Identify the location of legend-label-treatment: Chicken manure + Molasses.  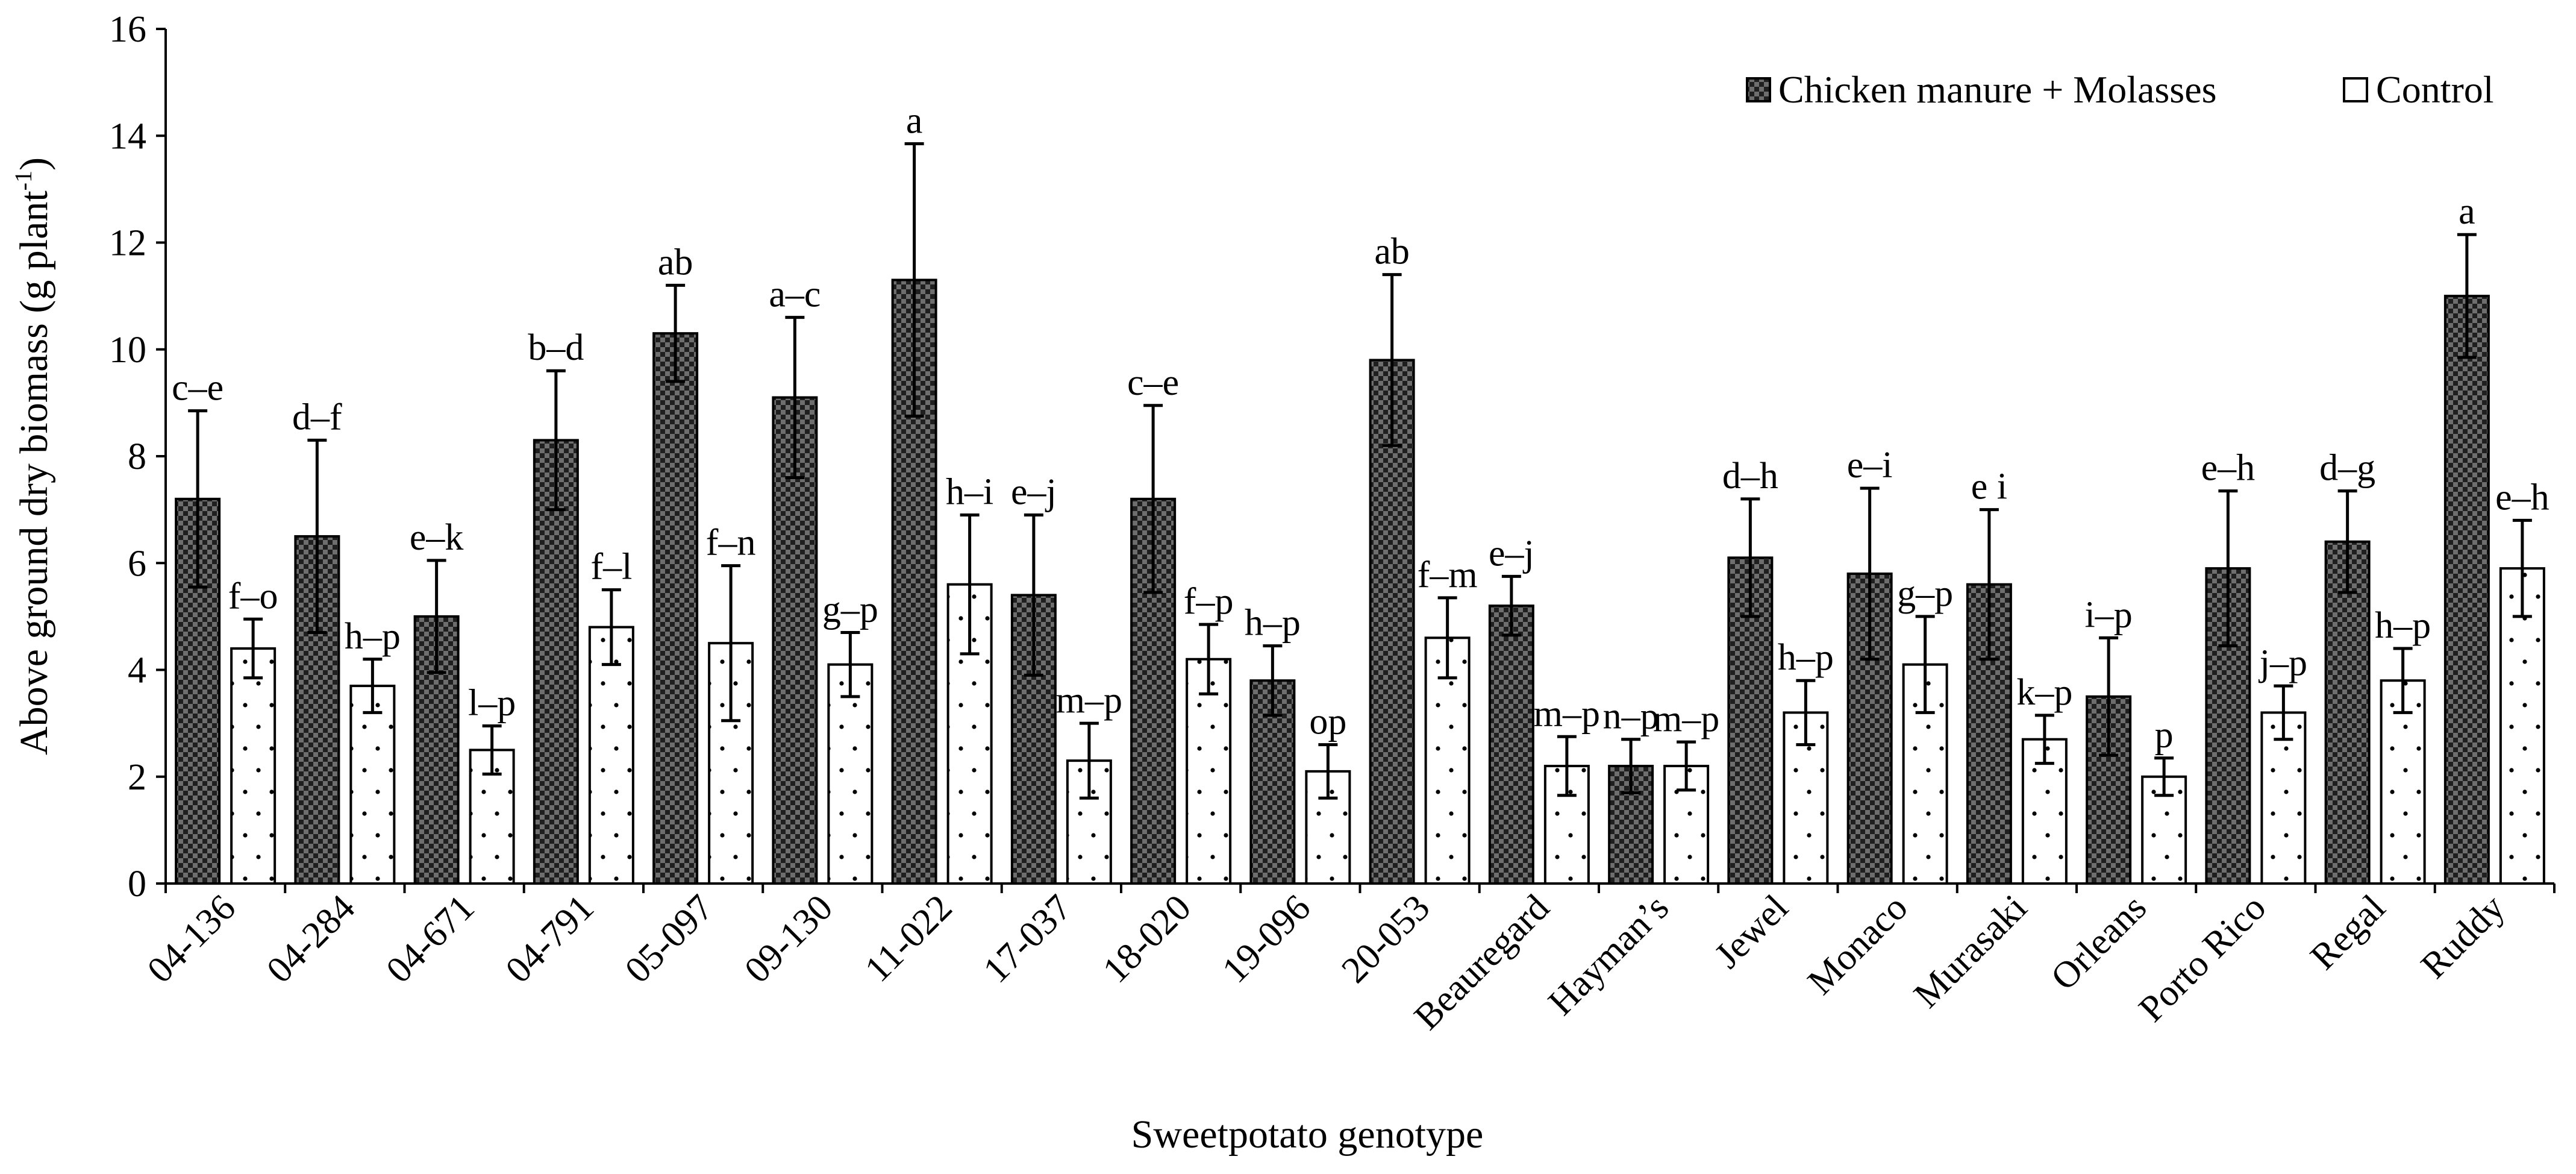
(1998, 89).